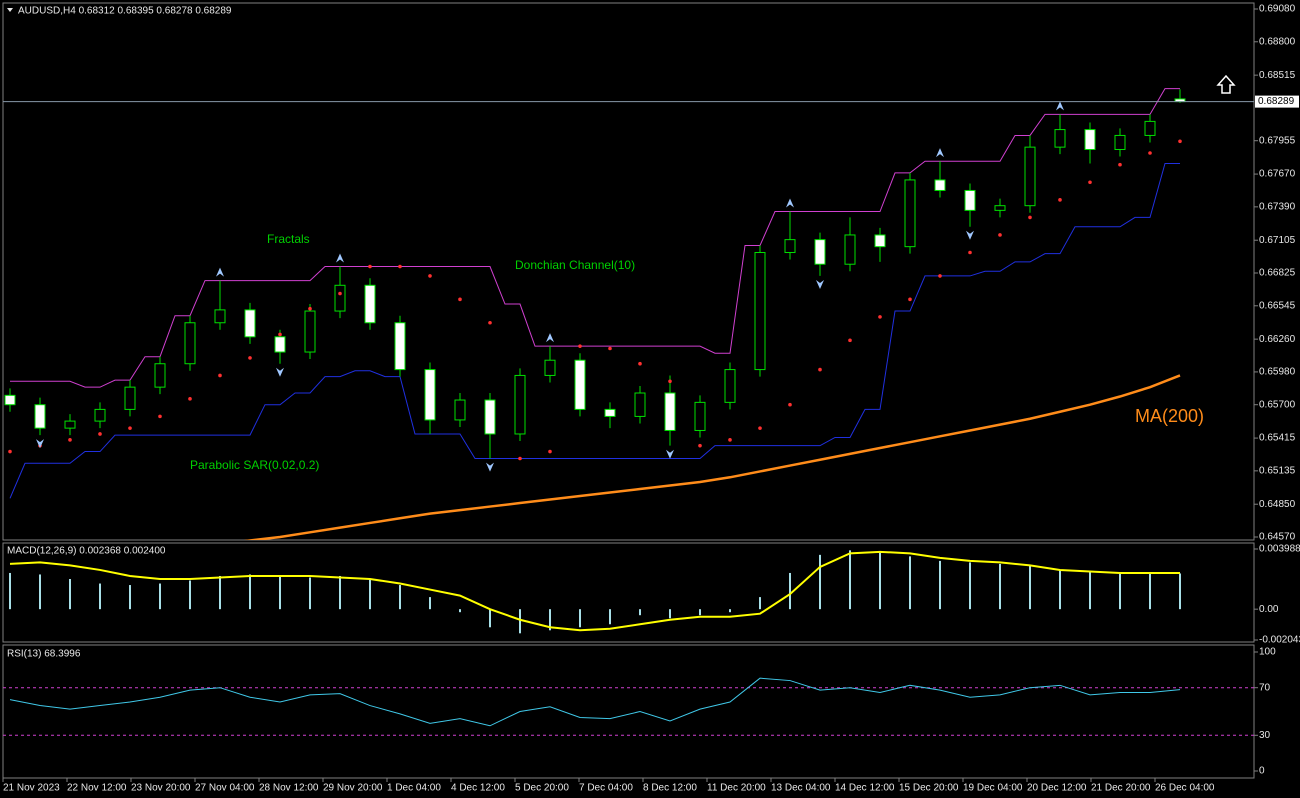 The height and width of the screenshot is (798, 1300). I want to click on x-tick-label: 26 Dec 04:00, so click(1185, 788).